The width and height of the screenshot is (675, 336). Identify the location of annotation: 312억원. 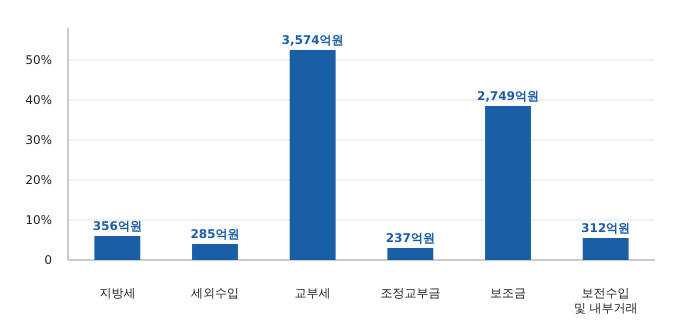
(605, 228).